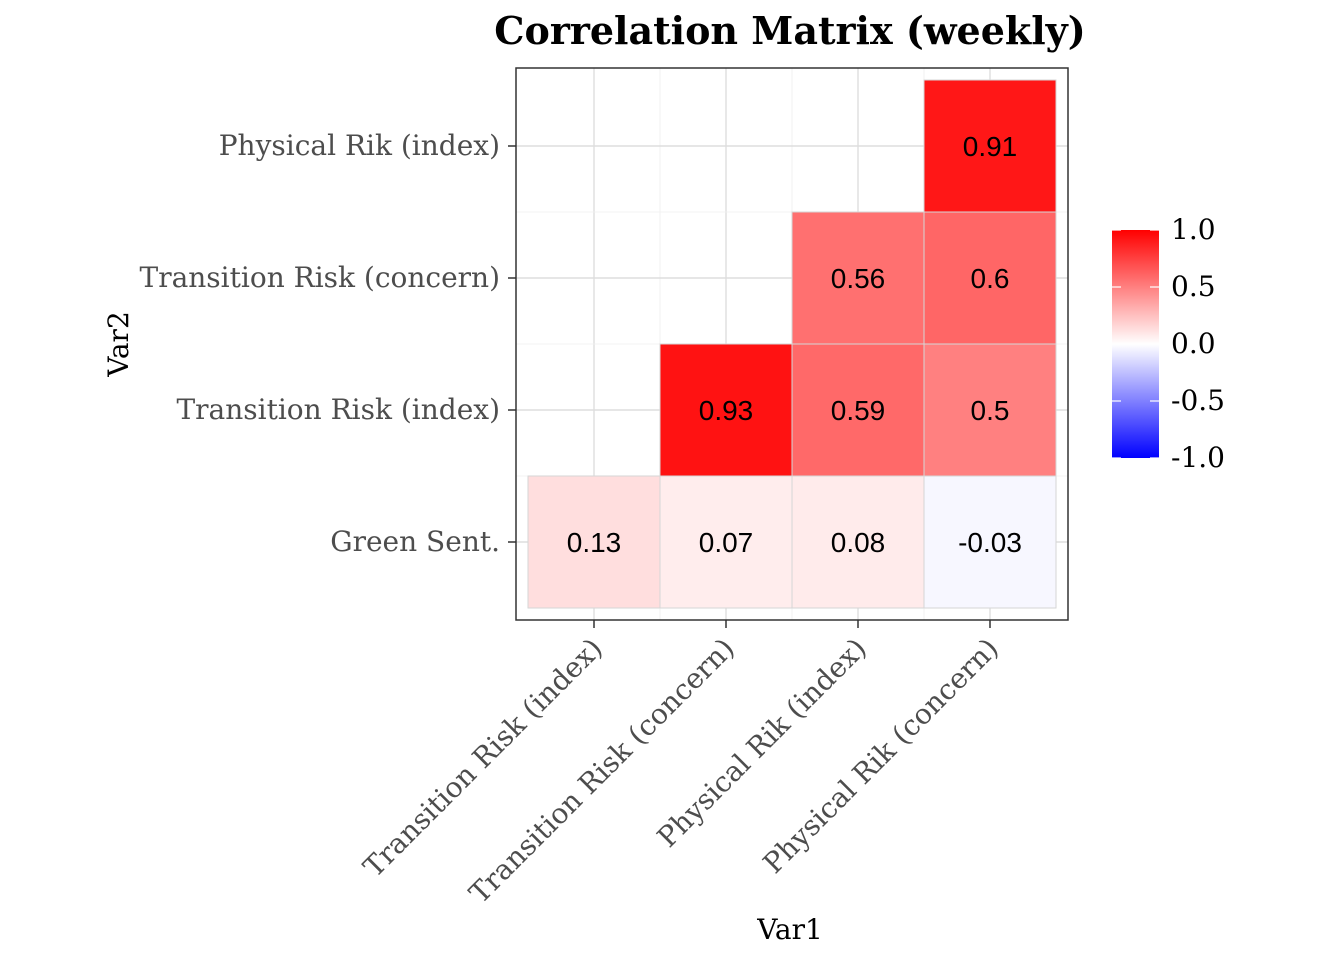 This screenshot has width=1344, height=960. What do you see at coordinates (415, 541) in the screenshot?
I see `y-tick-label: Green Sent.` at bounding box center [415, 541].